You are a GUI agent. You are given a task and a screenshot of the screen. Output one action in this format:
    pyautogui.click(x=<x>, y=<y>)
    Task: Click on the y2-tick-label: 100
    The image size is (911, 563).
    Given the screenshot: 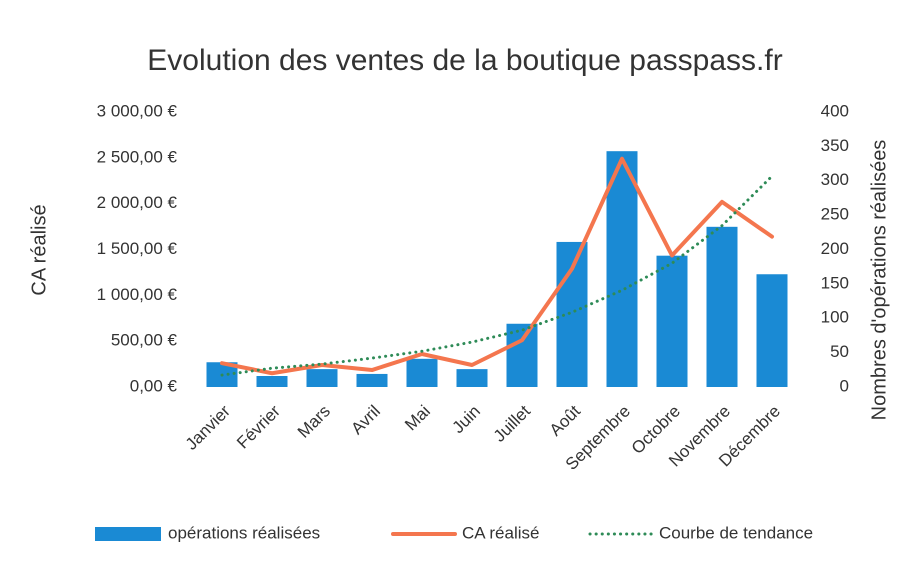 What is the action you would take?
    pyautogui.click(x=835, y=317)
    